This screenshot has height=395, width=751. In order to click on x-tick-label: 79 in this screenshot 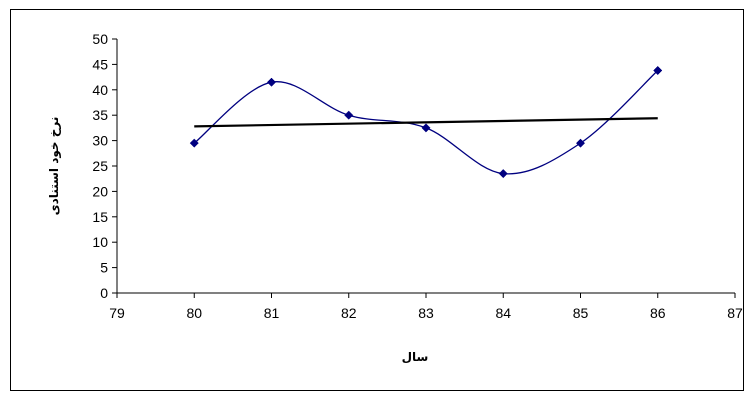, I will do `click(117, 313)`.